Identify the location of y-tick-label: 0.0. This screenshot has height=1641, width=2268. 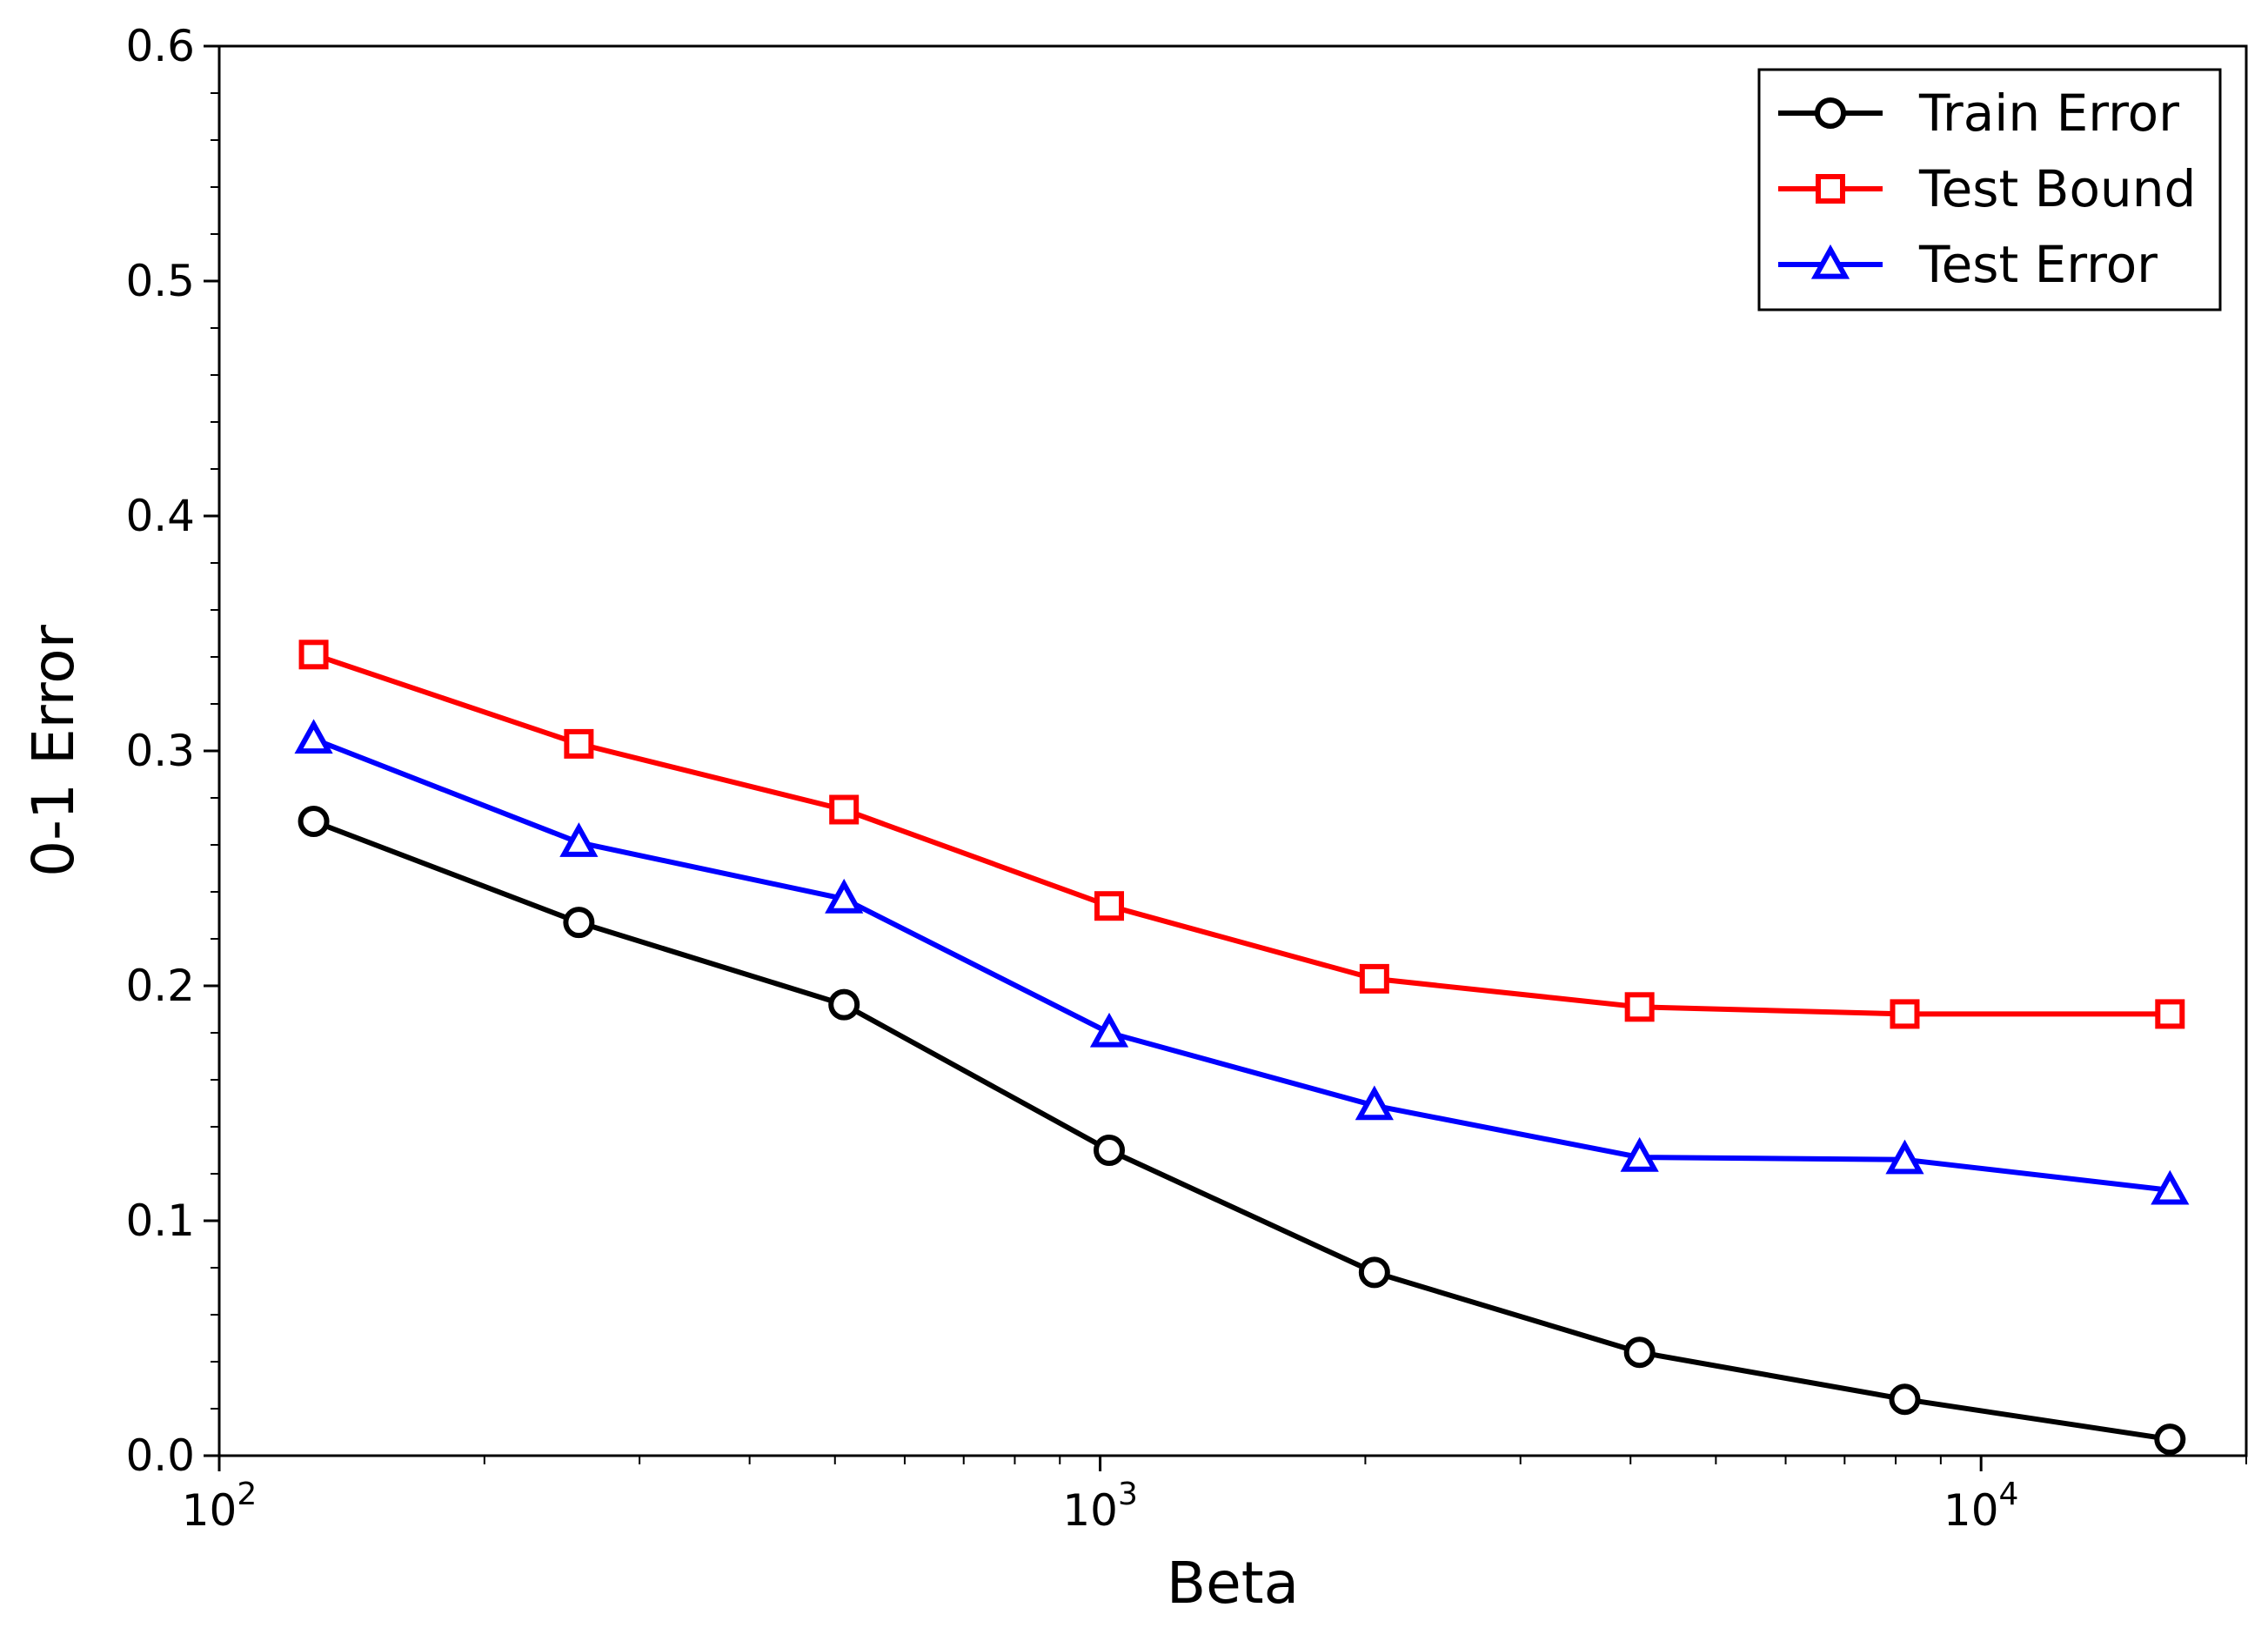
(160, 1455).